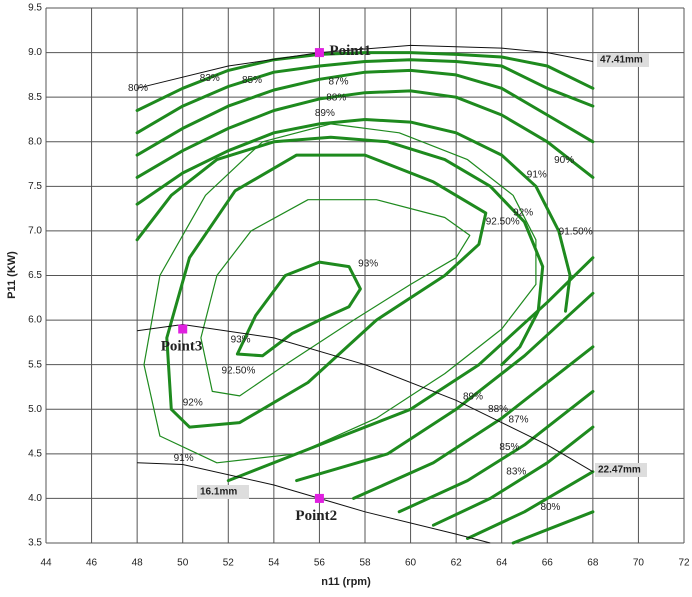  What do you see at coordinates (320, 563) in the screenshot?
I see `x-tick-label: 56` at bounding box center [320, 563].